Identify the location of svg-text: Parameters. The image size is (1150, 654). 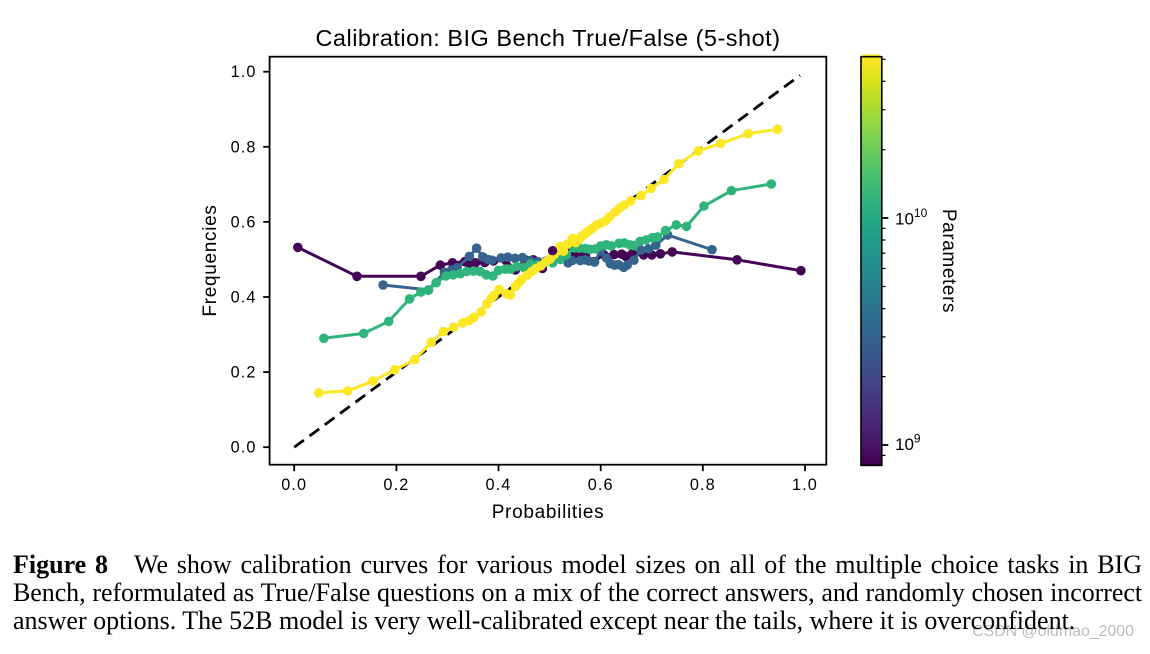
(948, 261).